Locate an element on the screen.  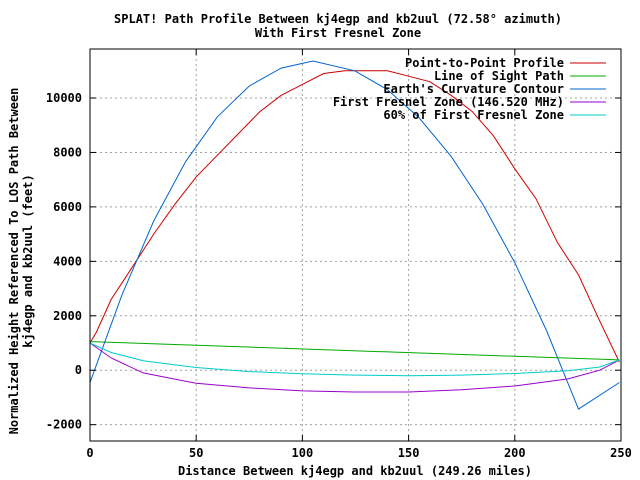
y-axis-label-line2: kj4egp and kb2uul (feet) is located at coordinates (28, 260).